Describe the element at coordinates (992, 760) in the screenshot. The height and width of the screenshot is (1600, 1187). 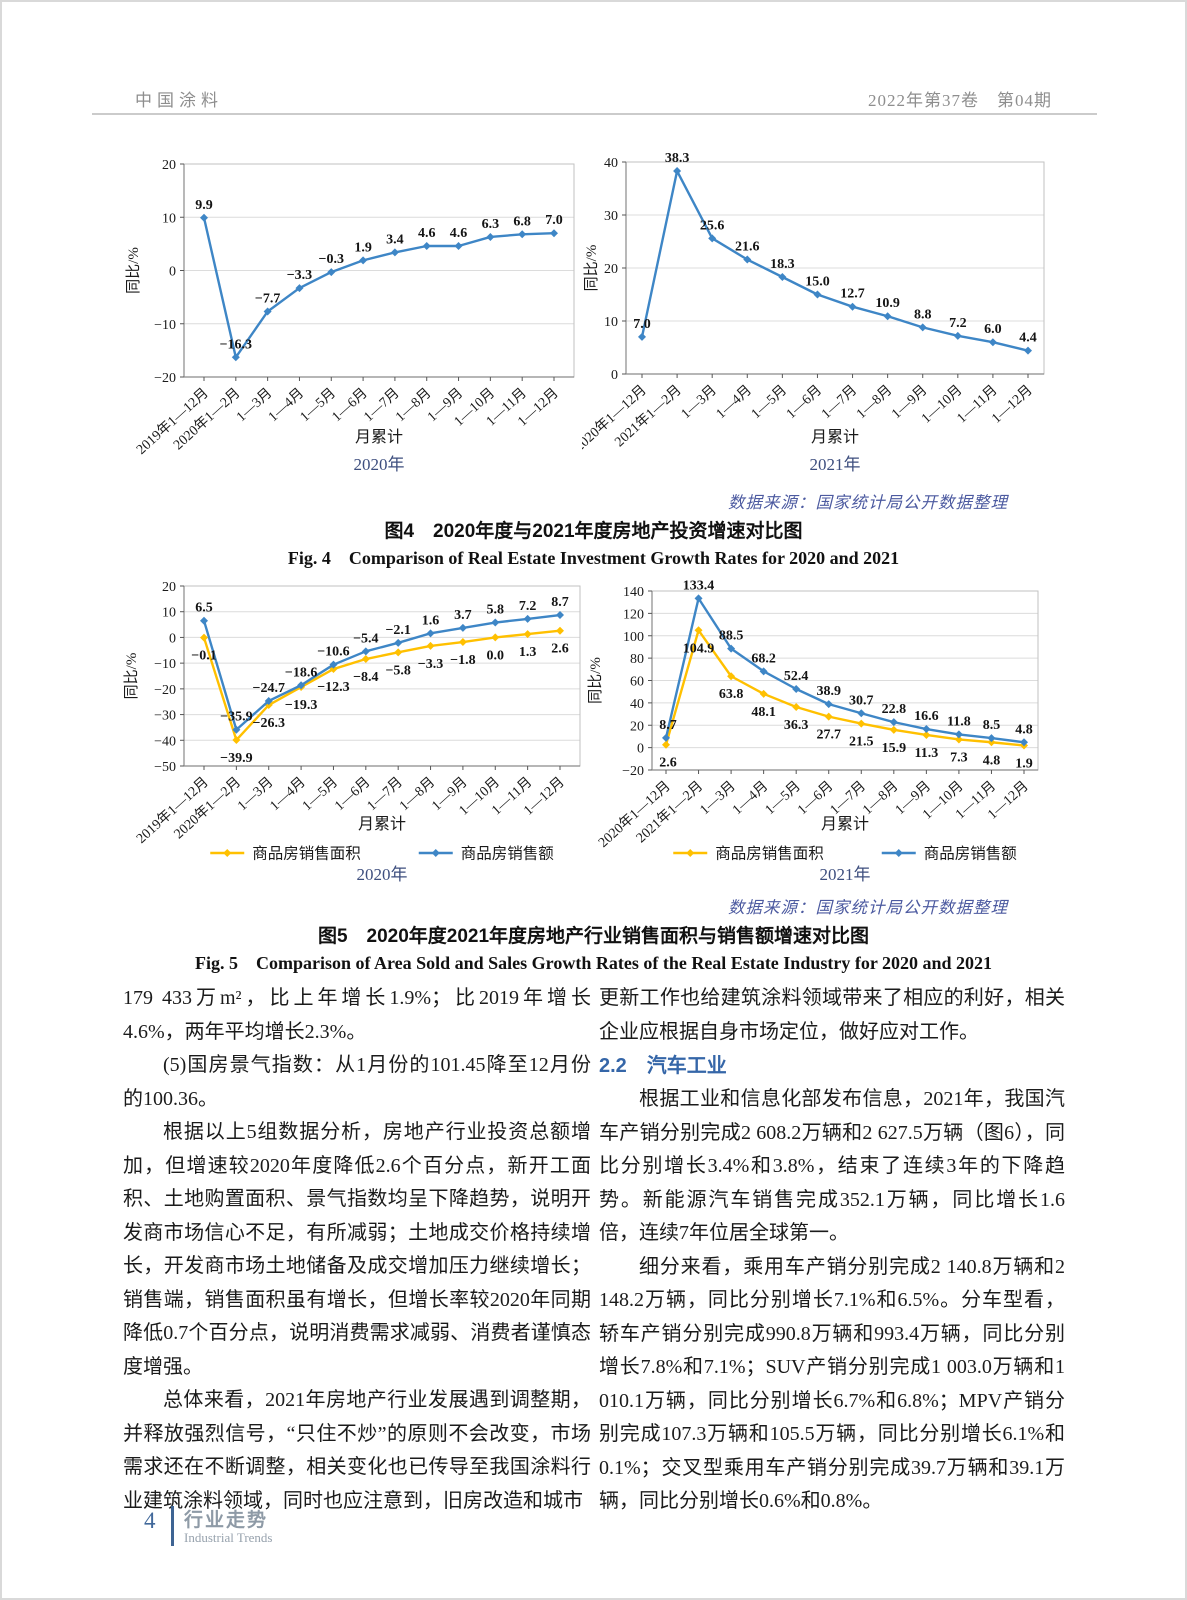
I see `svg-text: 4.8` at that location.